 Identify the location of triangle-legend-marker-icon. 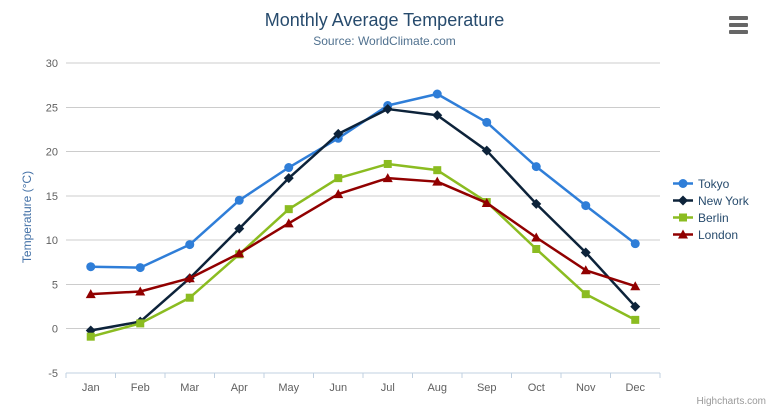
(683, 234).